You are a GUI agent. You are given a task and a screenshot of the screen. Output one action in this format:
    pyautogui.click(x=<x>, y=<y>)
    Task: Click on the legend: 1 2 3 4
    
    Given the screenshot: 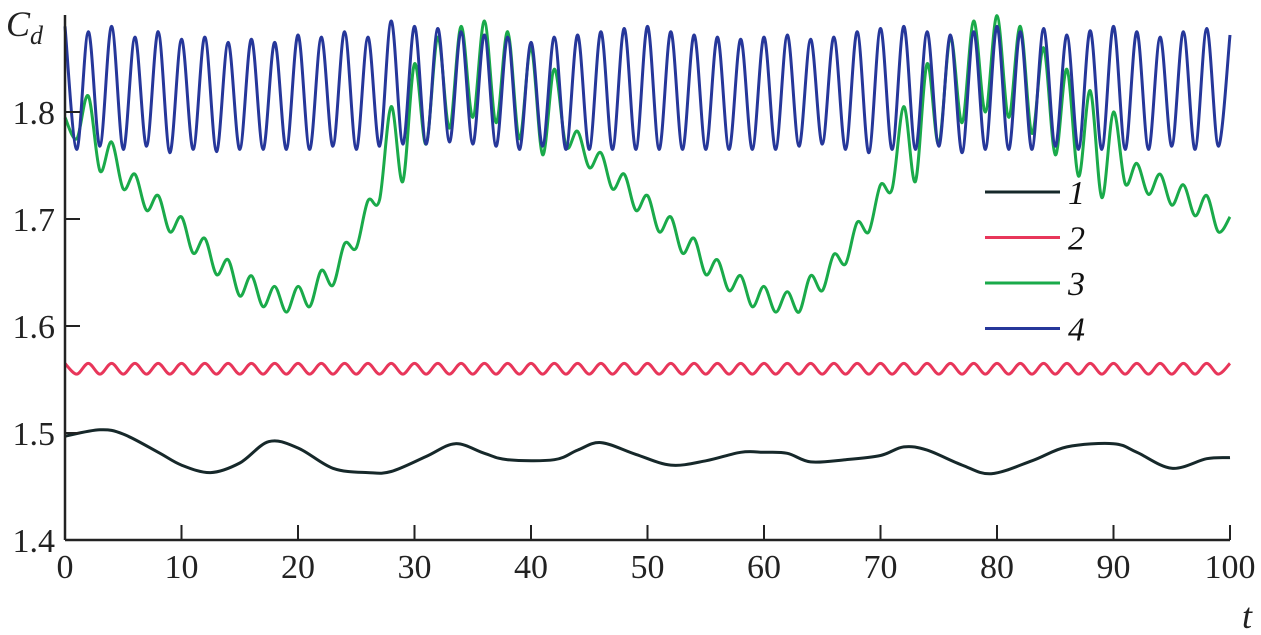 What is the action you would take?
    pyautogui.click(x=1035, y=262)
    